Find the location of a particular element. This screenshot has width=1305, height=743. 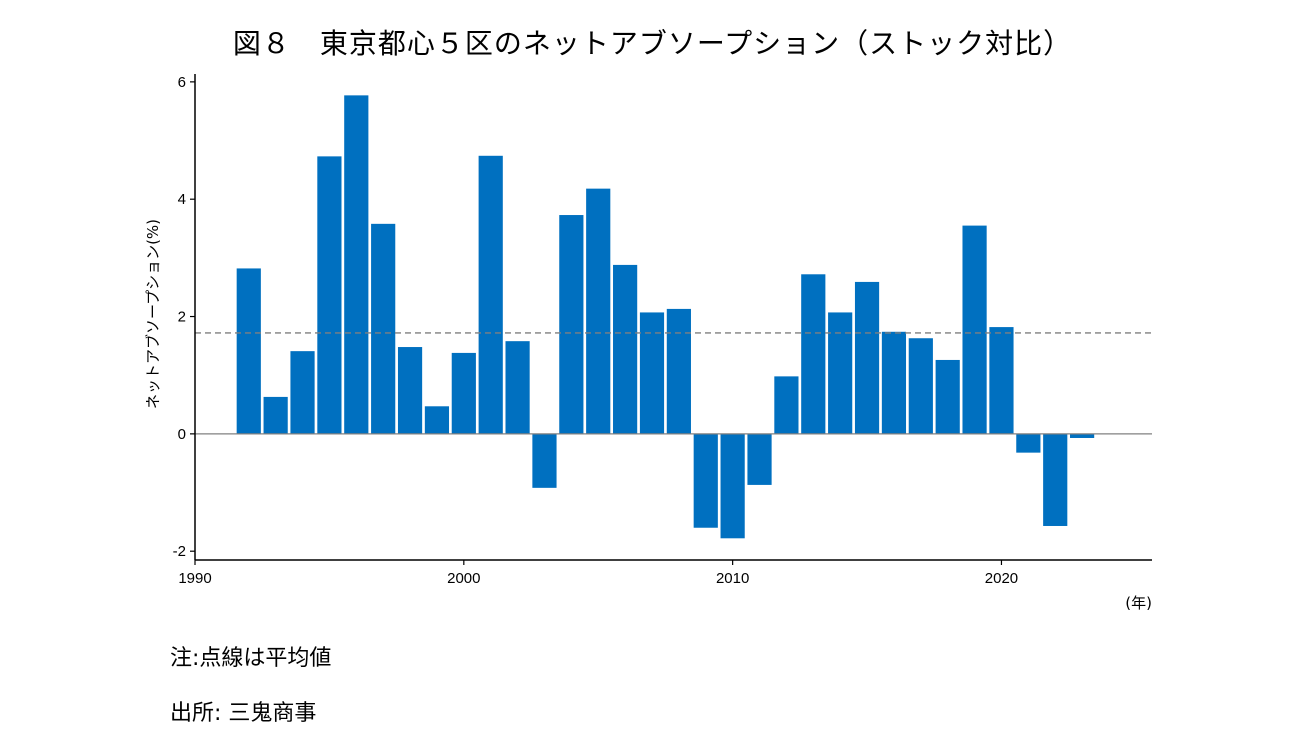

chart-title: 図８ 東京都心５区のネットアブソープション（ストック対比） is located at coordinates (652, 43).